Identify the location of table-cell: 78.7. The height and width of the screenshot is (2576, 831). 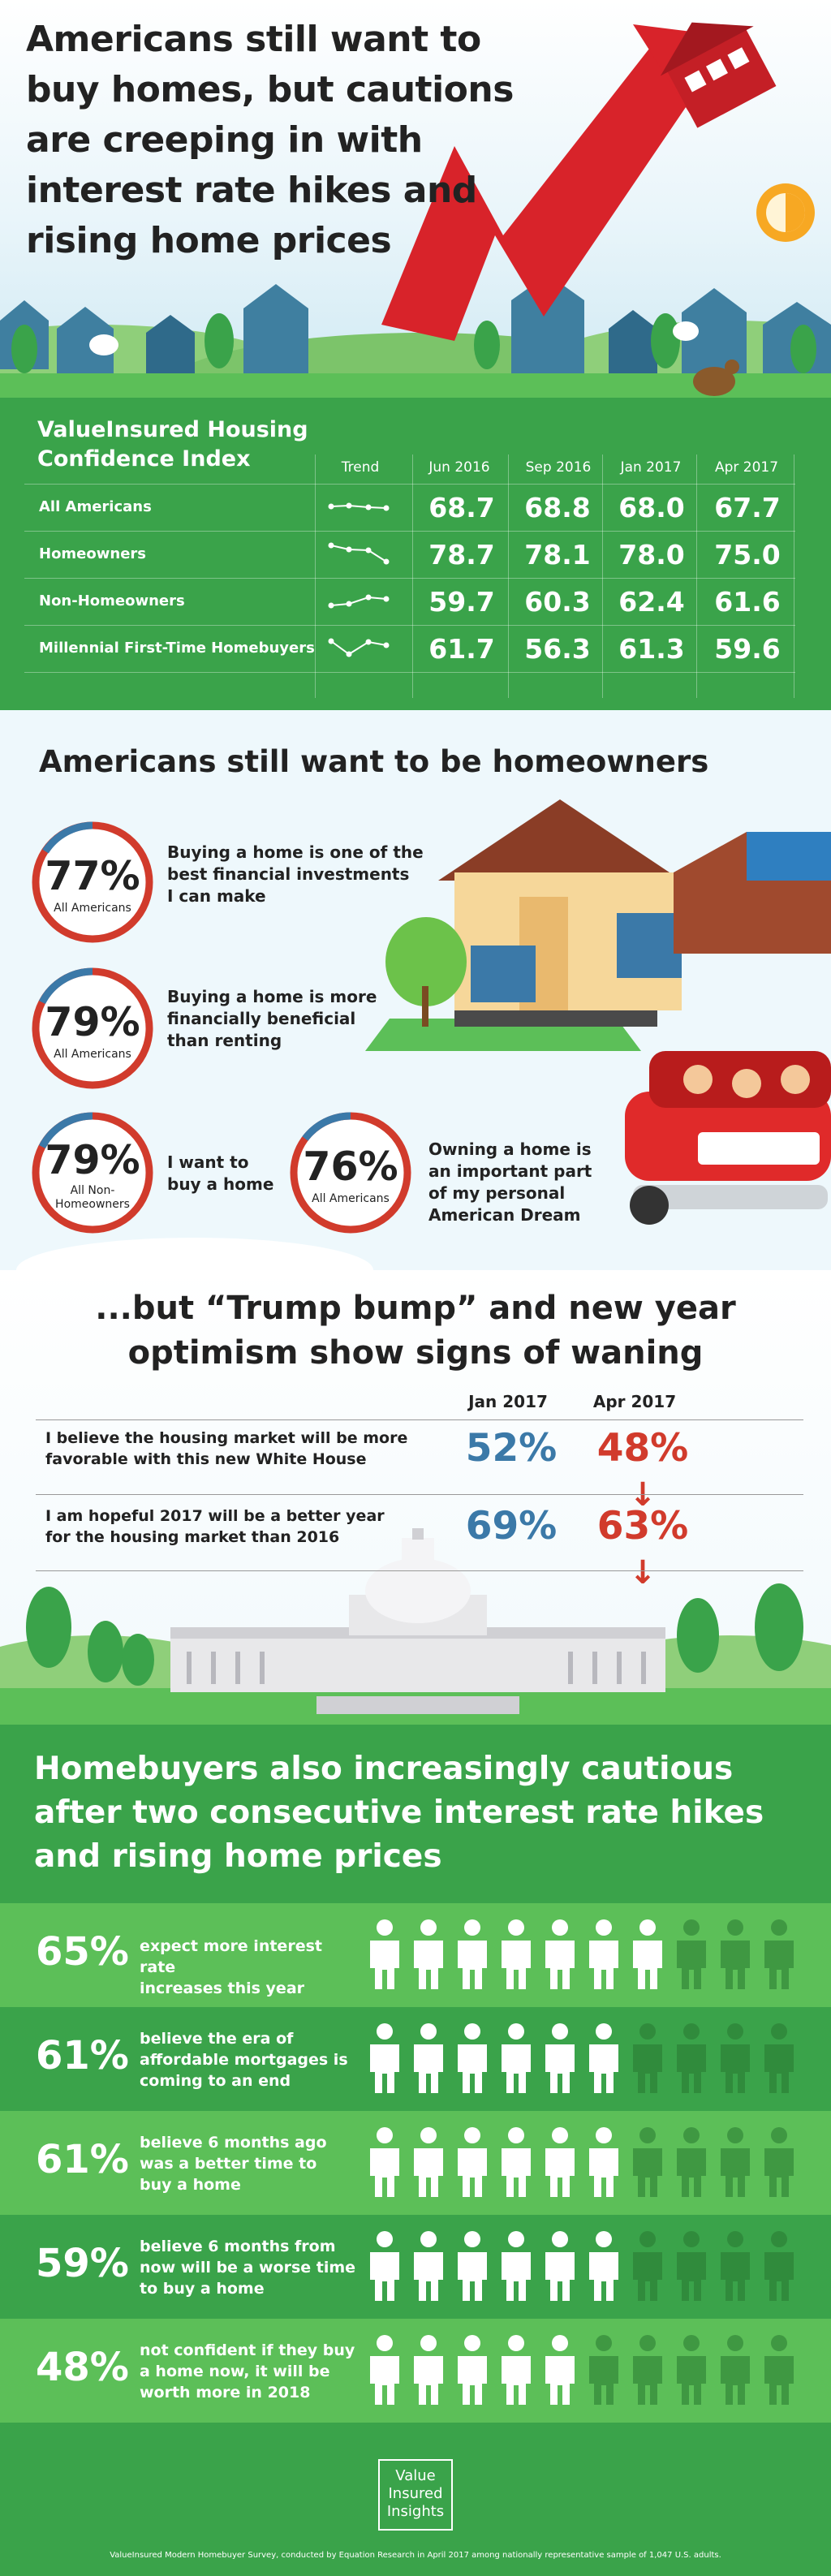
(461, 555).